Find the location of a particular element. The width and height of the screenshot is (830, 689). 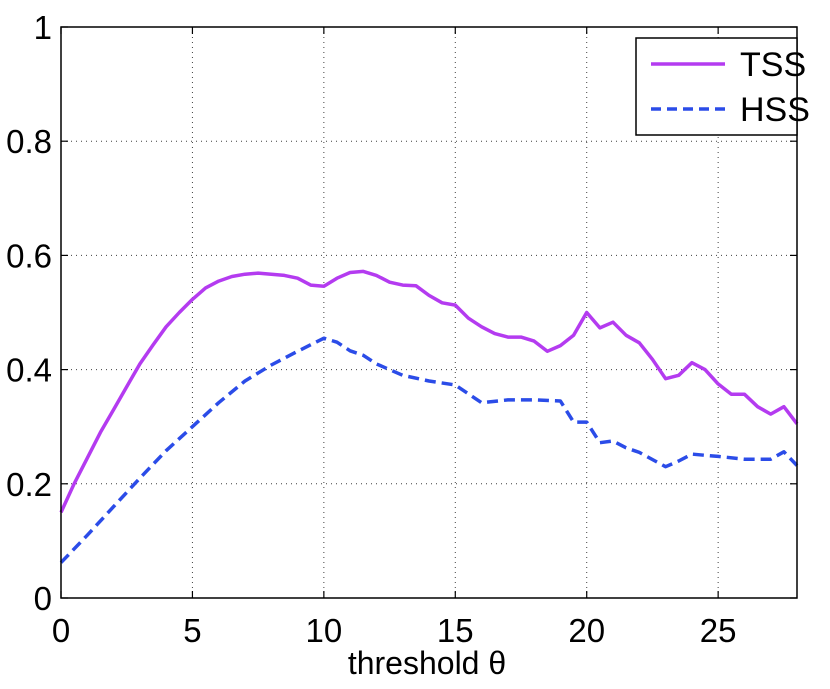

x-tick-label-2: 10 is located at coordinates (323, 630).